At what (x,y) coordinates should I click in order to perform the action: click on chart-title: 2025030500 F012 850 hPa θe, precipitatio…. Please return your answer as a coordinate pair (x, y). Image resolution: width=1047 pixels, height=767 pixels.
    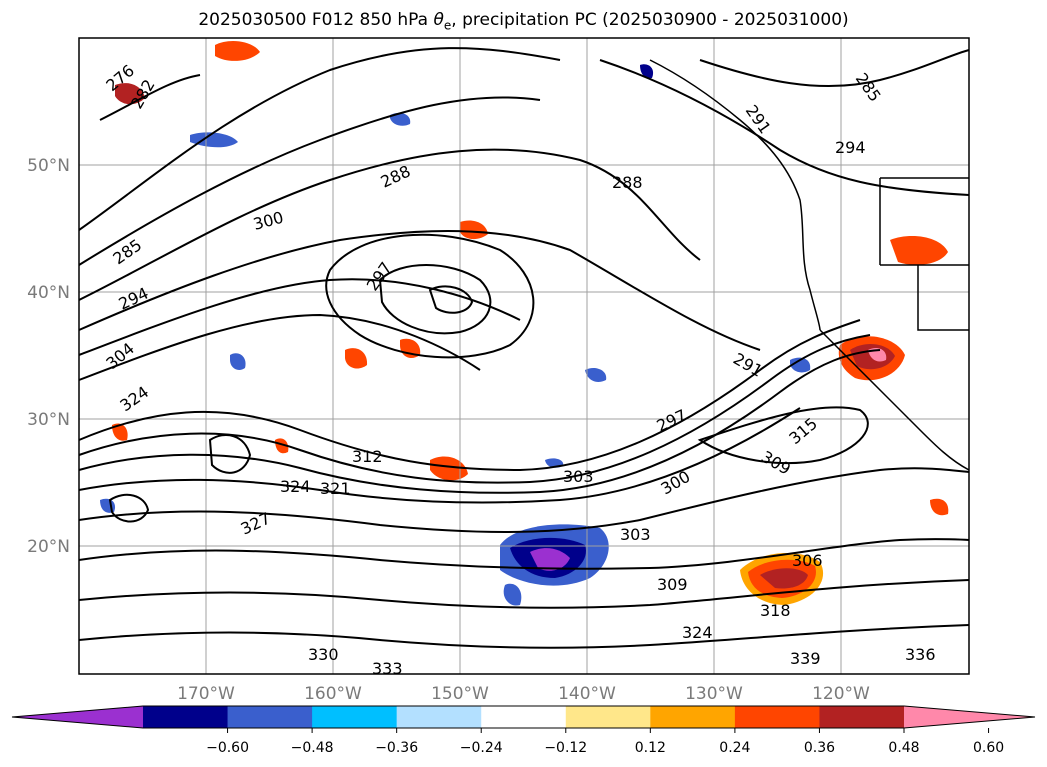
    Looking at the image, I should click on (523, 21).